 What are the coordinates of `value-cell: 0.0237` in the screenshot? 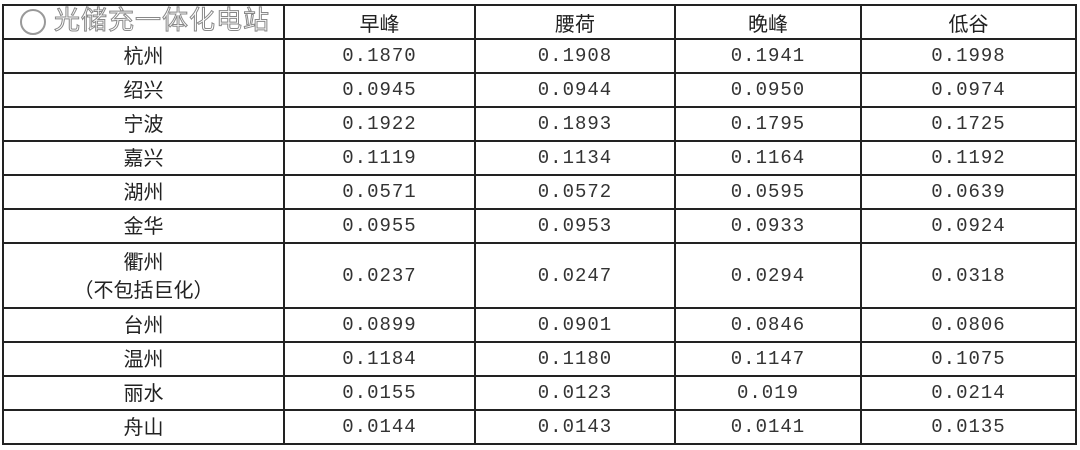 It's located at (379, 275).